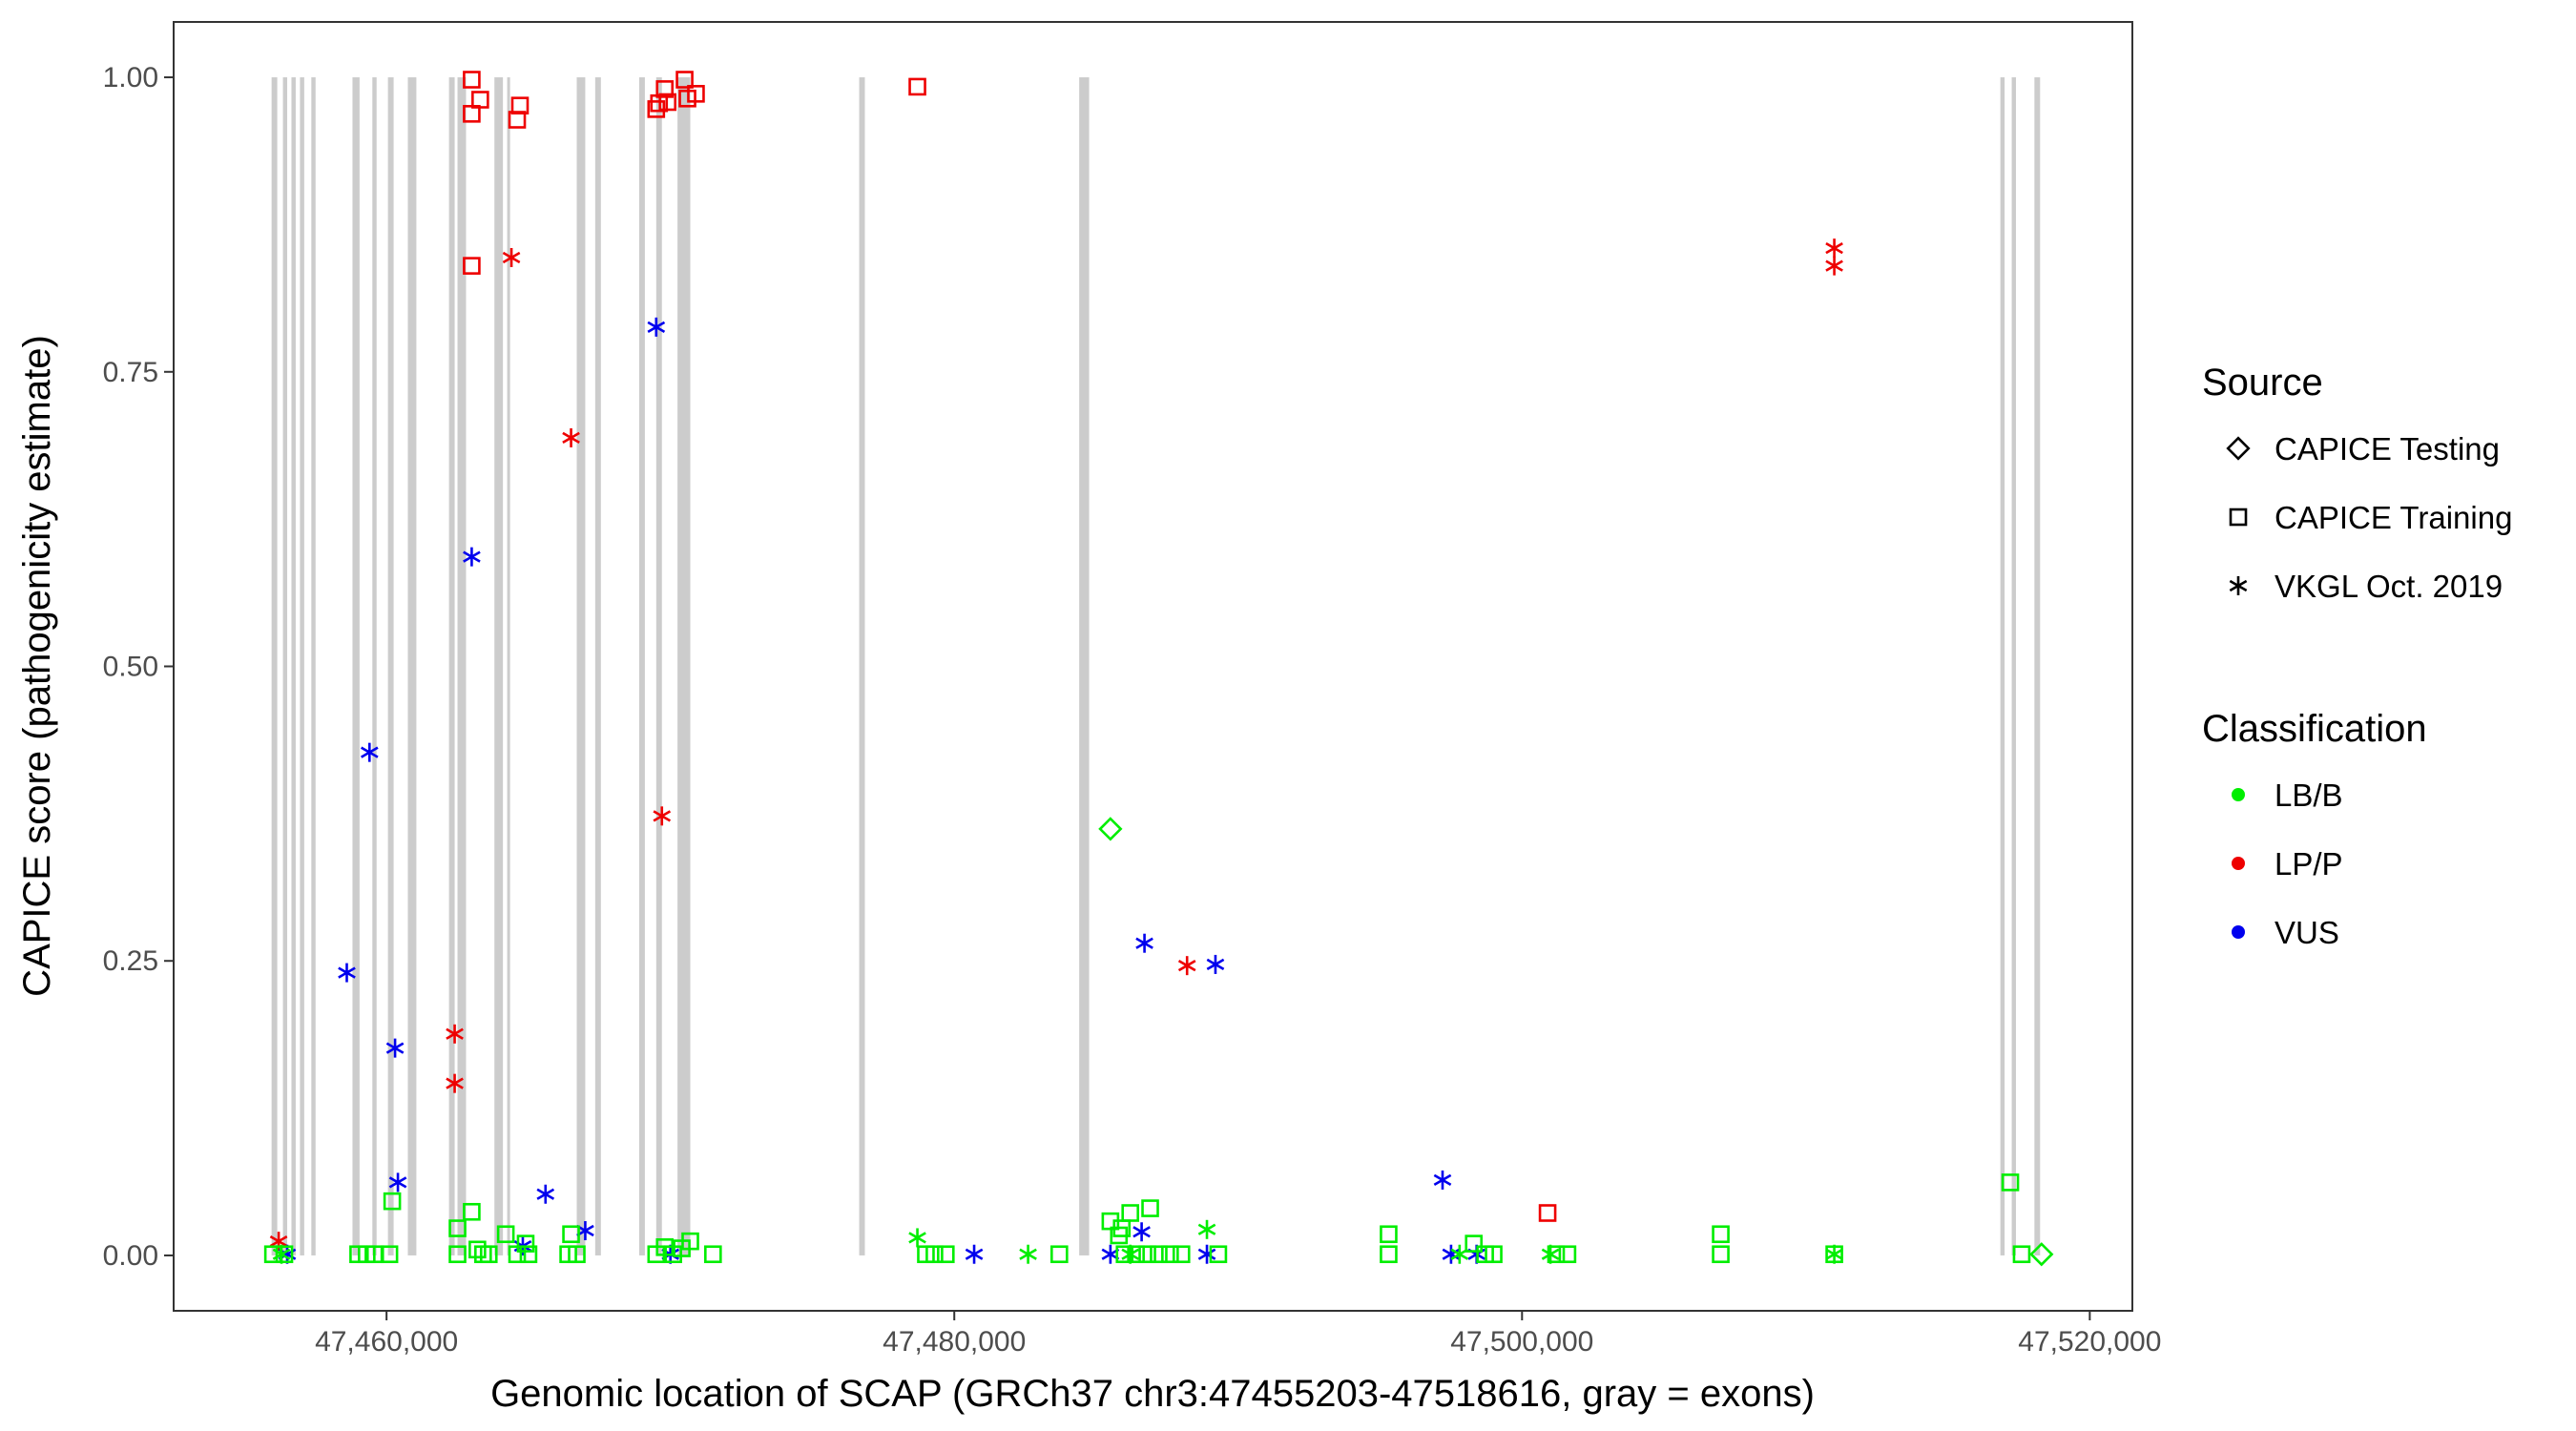 The image size is (2576, 1431). I want to click on legend-source-label: CAPICE Training, so click(2393, 517).